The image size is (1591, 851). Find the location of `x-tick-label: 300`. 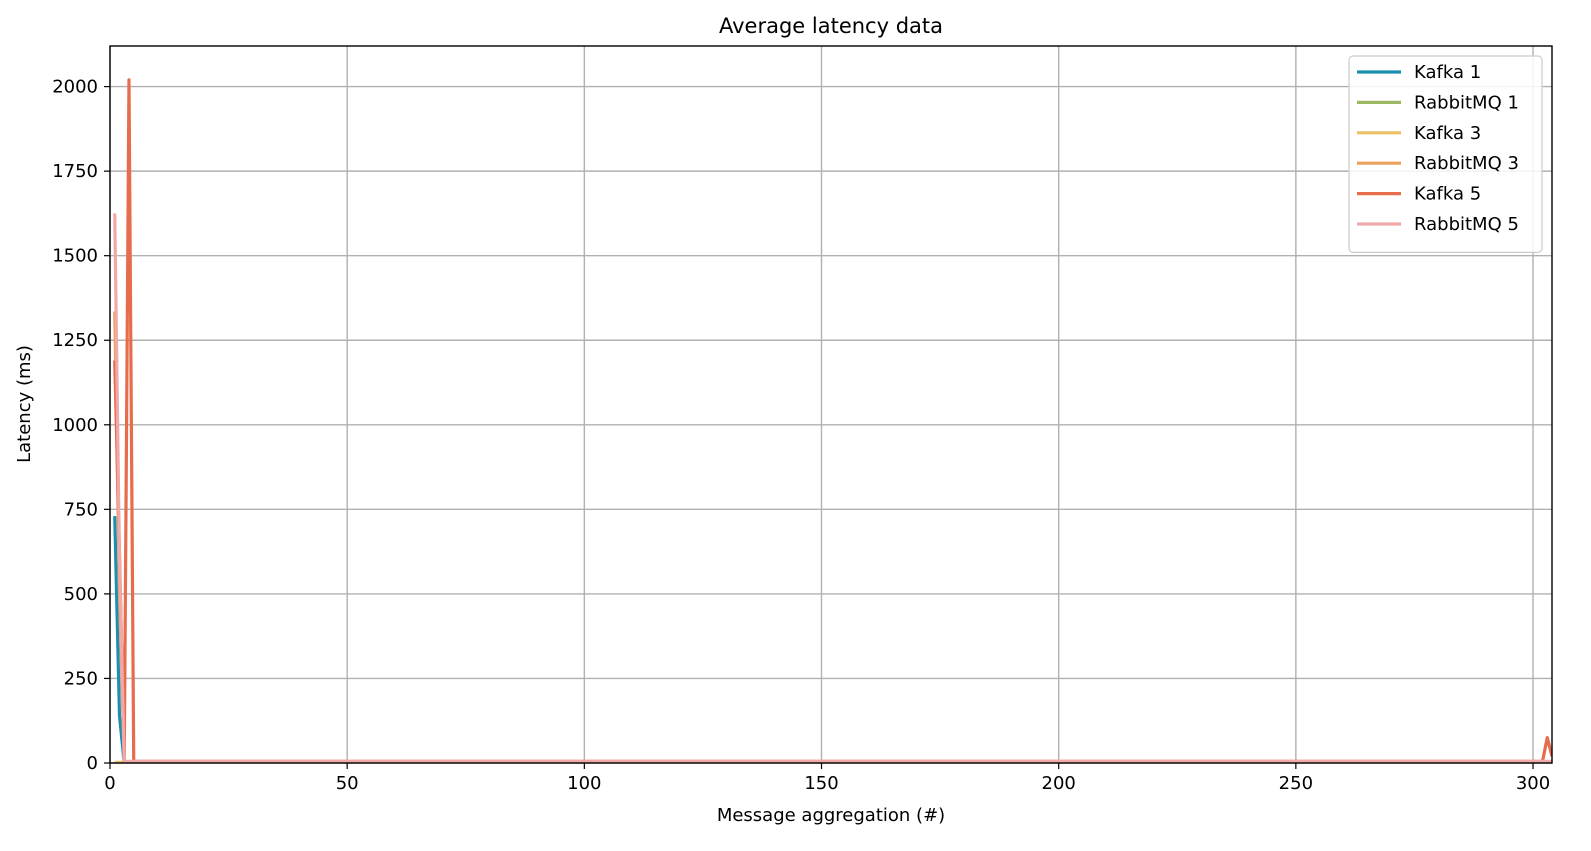

x-tick-label: 300 is located at coordinates (1533, 783).